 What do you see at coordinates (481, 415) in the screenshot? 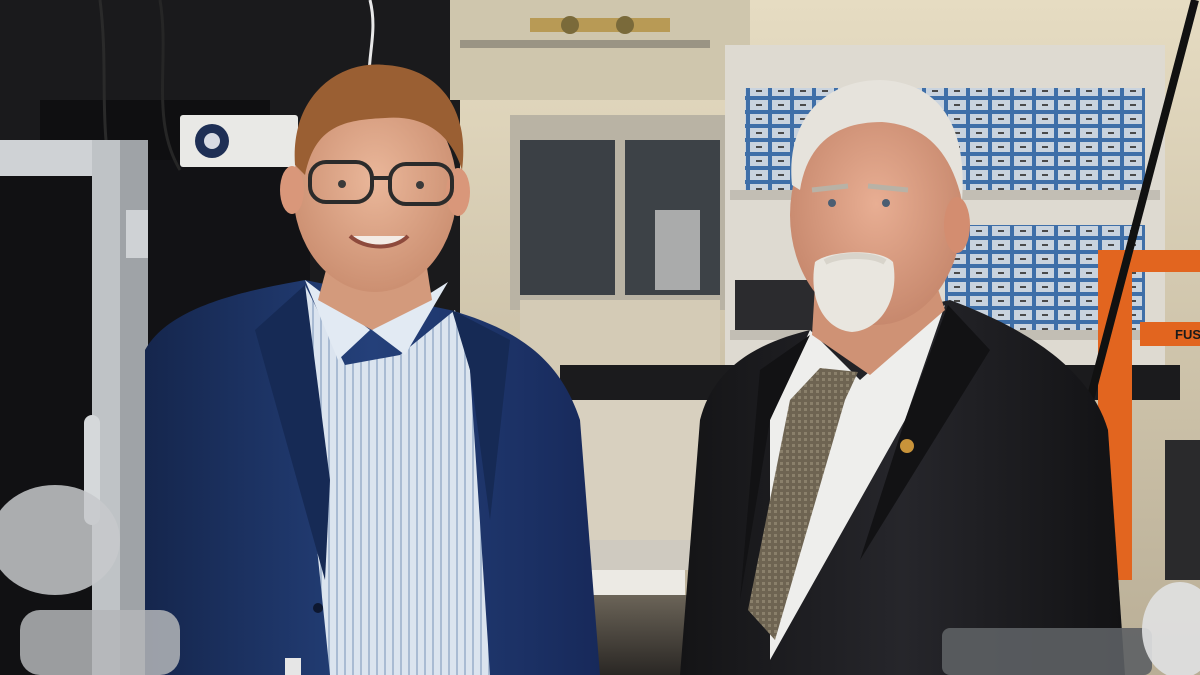
I see `lapel-right` at bounding box center [481, 415].